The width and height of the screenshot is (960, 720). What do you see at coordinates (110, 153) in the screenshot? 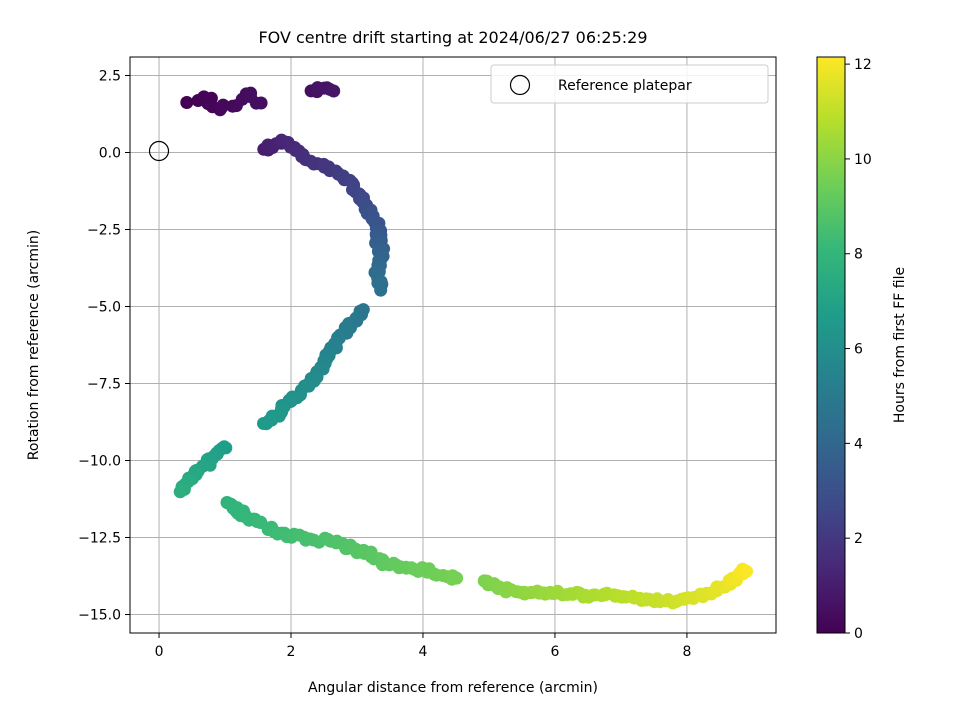
I see `y-tick-label: 0.0` at bounding box center [110, 153].